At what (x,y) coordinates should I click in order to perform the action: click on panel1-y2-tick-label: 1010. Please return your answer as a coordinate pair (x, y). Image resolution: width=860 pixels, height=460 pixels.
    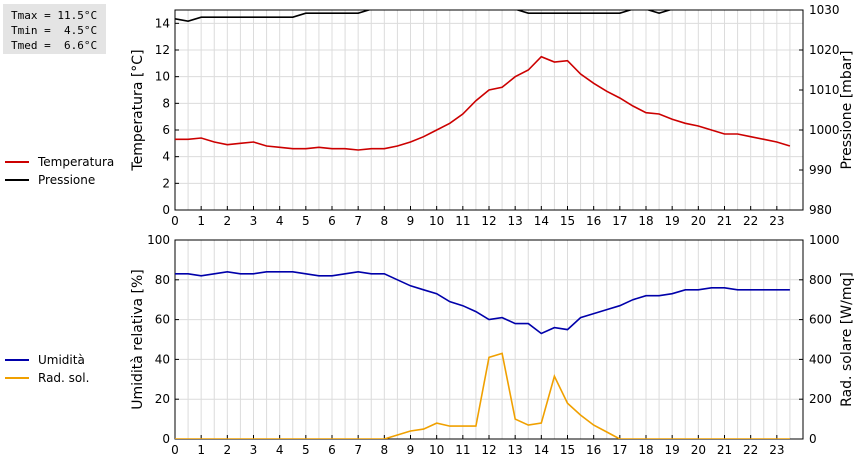
    Looking at the image, I should click on (824, 90).